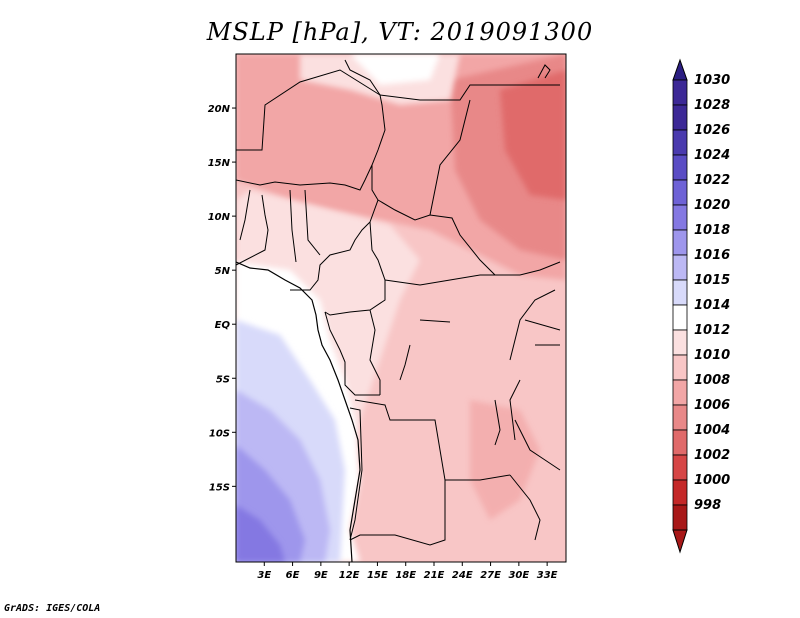 This screenshot has height=618, width=800. I want to click on colorbar-label: 1026, so click(712, 130).